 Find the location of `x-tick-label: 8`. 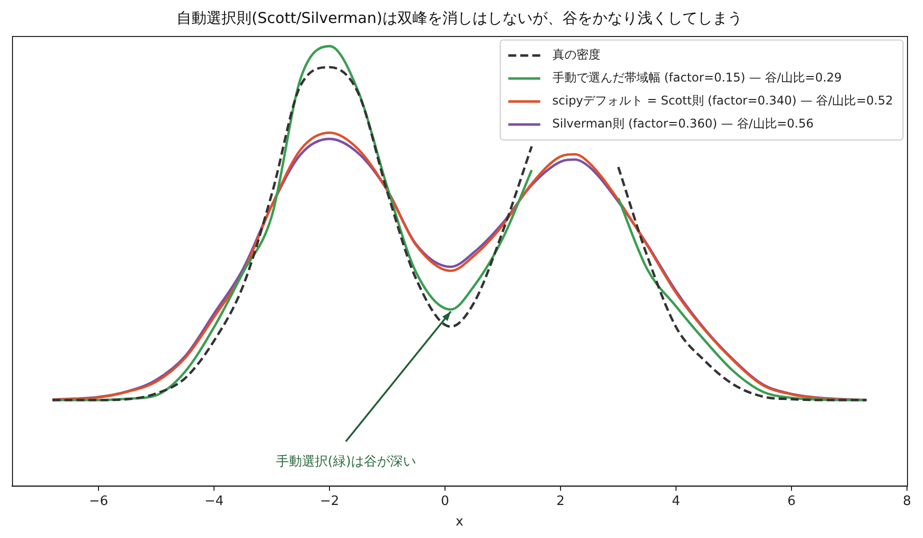

x-tick-label: 8 is located at coordinates (907, 501).